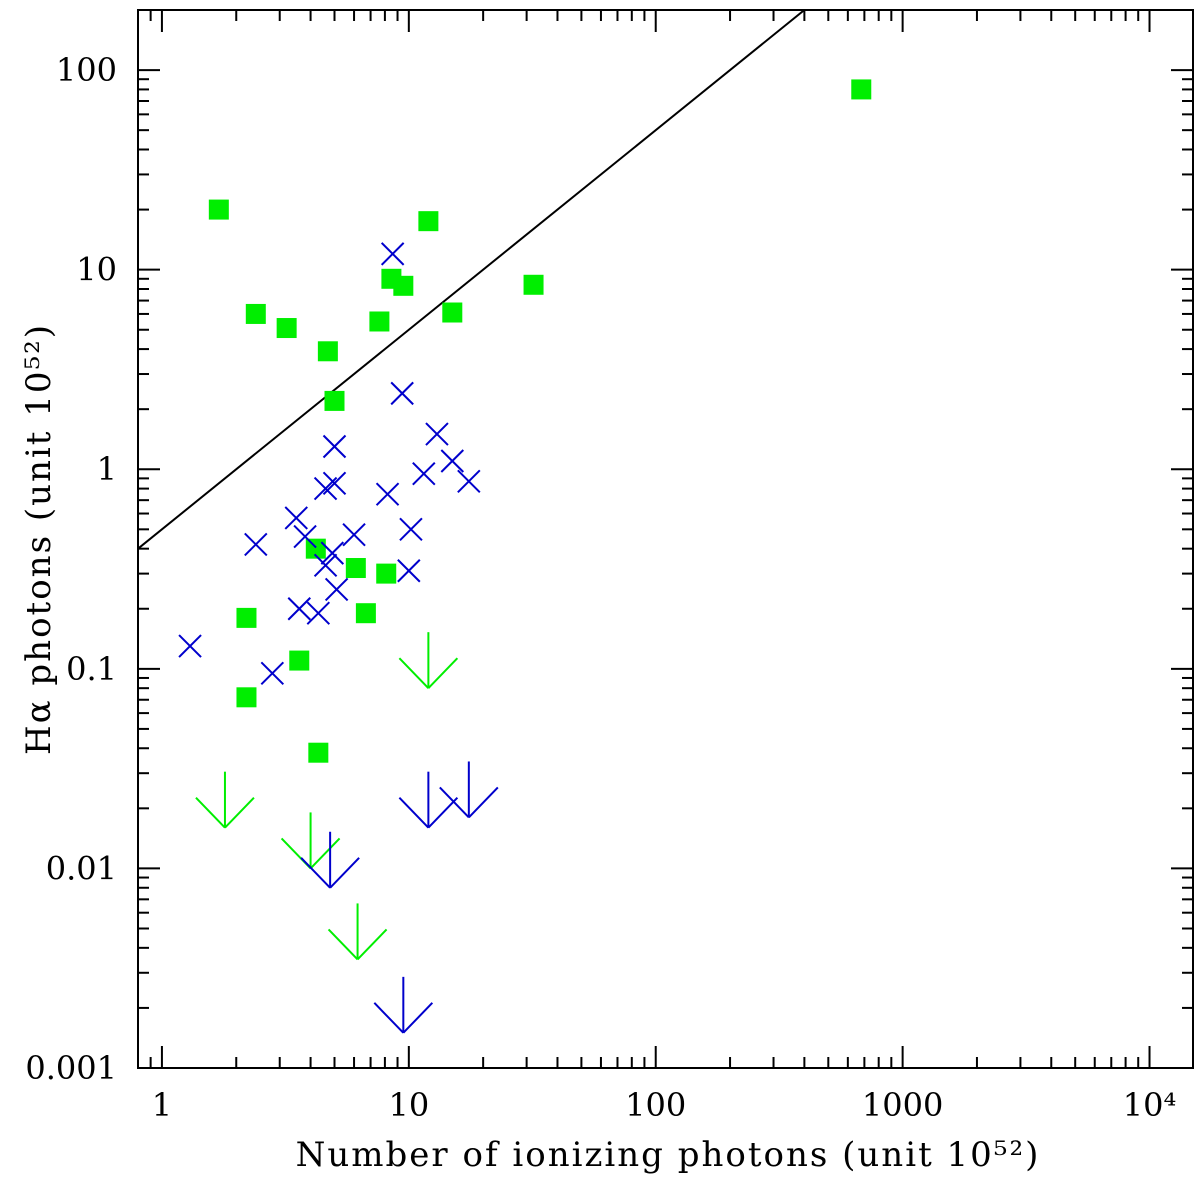 This screenshot has width=1200, height=1177. What do you see at coordinates (91, 669) in the screenshot?
I see `y-tick-label: 0.1` at bounding box center [91, 669].